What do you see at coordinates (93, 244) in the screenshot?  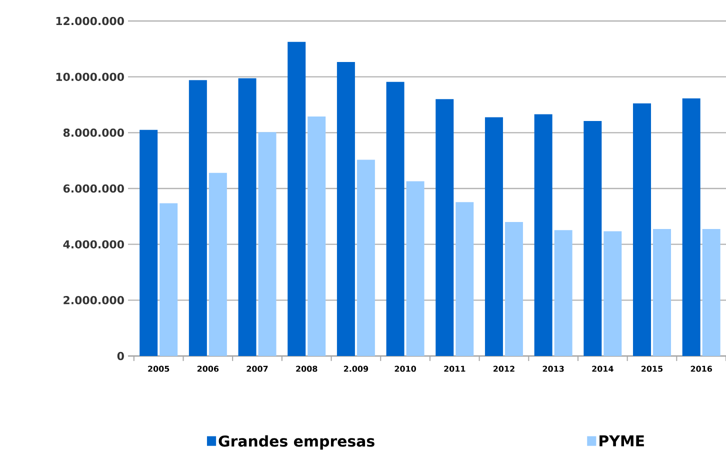 I see `y-tick-label: 4.000.000` at bounding box center [93, 244].